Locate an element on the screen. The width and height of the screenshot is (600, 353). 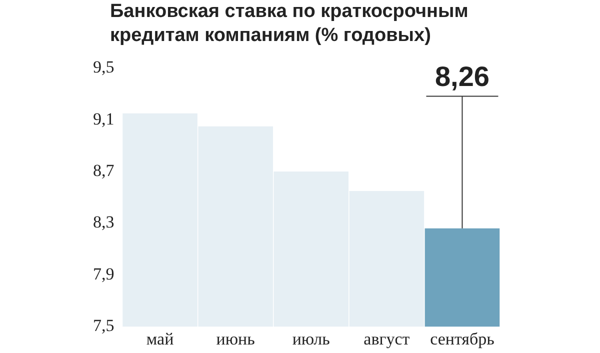
x-tick-label: сентябрь is located at coordinates (462, 338).